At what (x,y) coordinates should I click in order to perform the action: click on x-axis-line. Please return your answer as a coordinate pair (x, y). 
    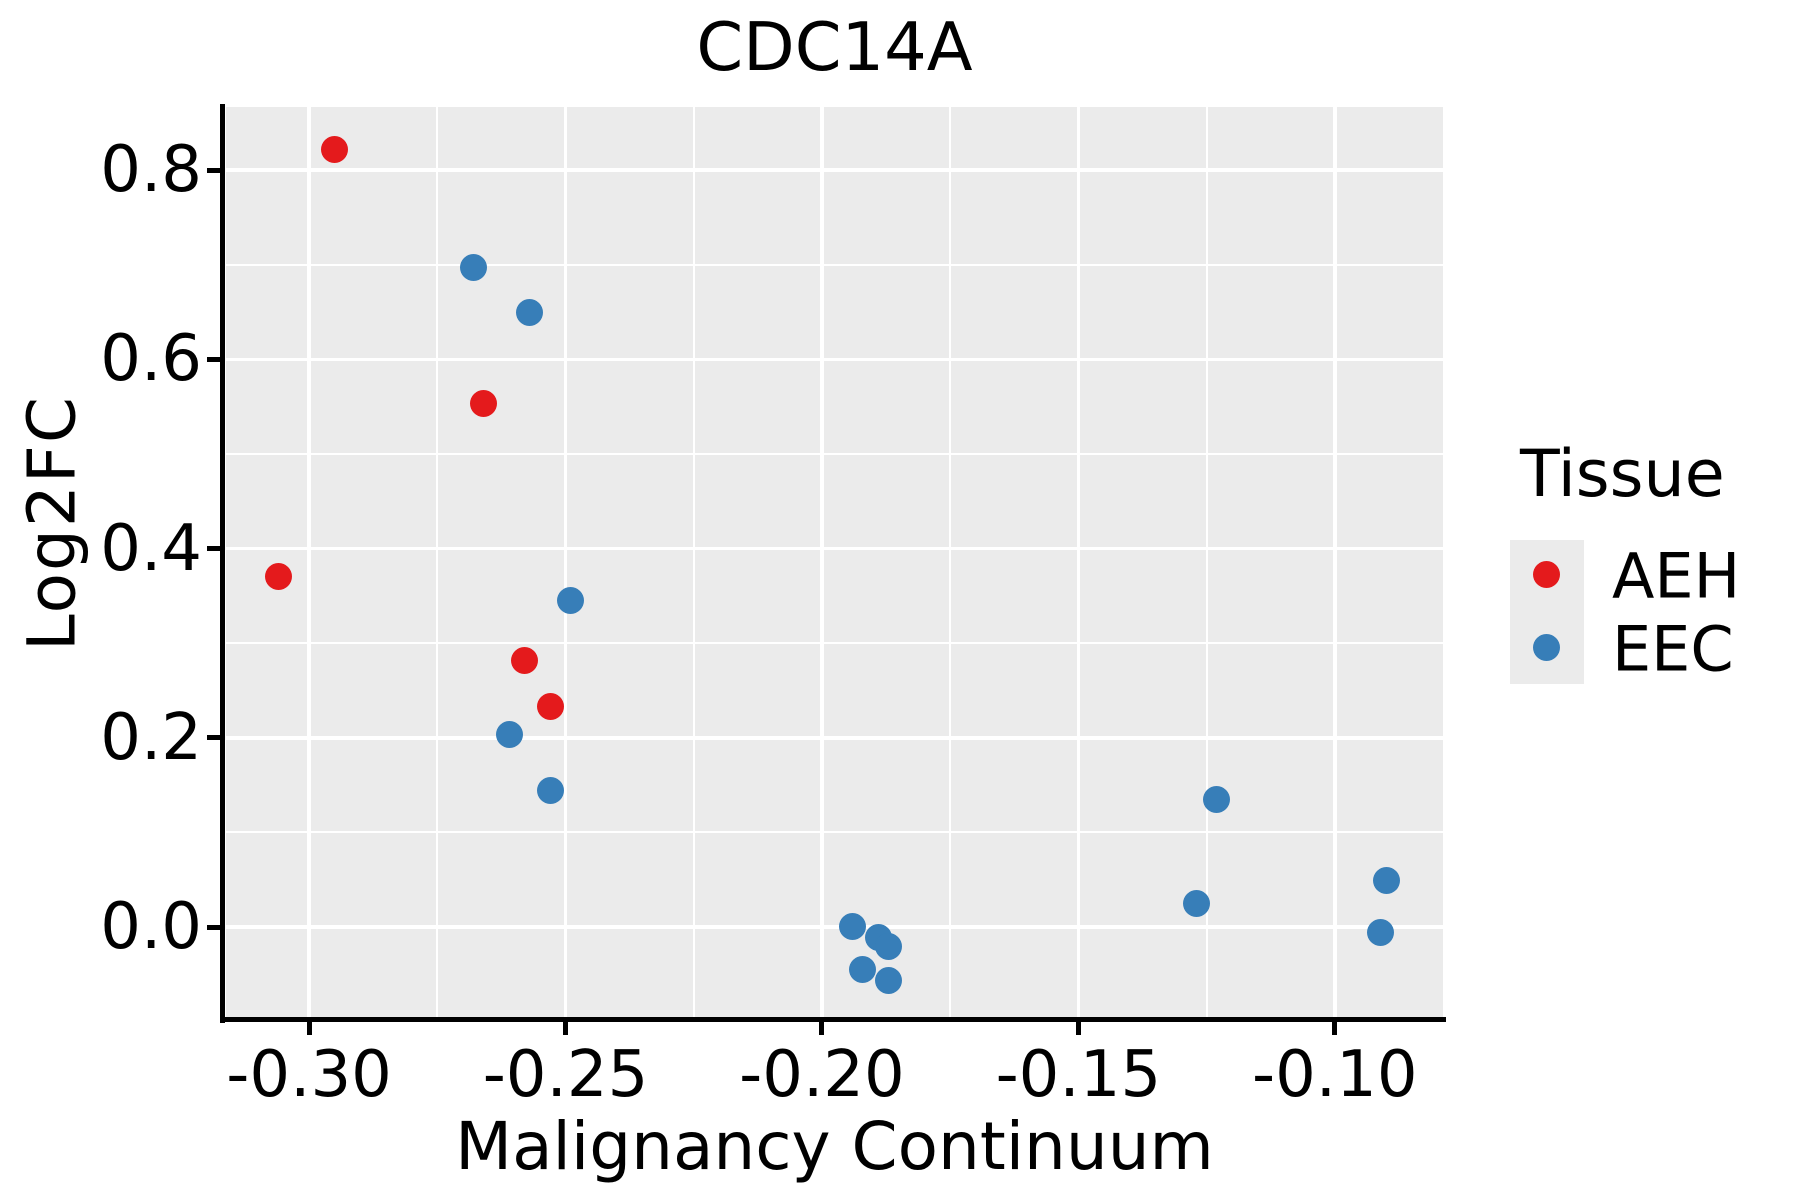
    Looking at the image, I should click on (833, 1019).